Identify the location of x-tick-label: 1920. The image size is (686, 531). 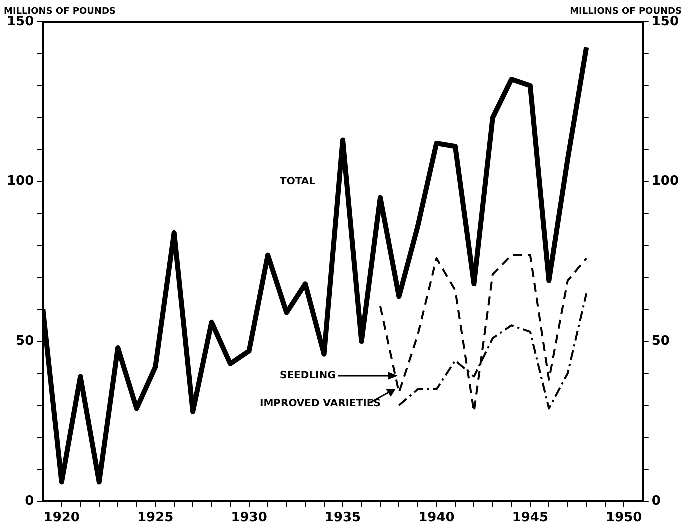
(62, 518).